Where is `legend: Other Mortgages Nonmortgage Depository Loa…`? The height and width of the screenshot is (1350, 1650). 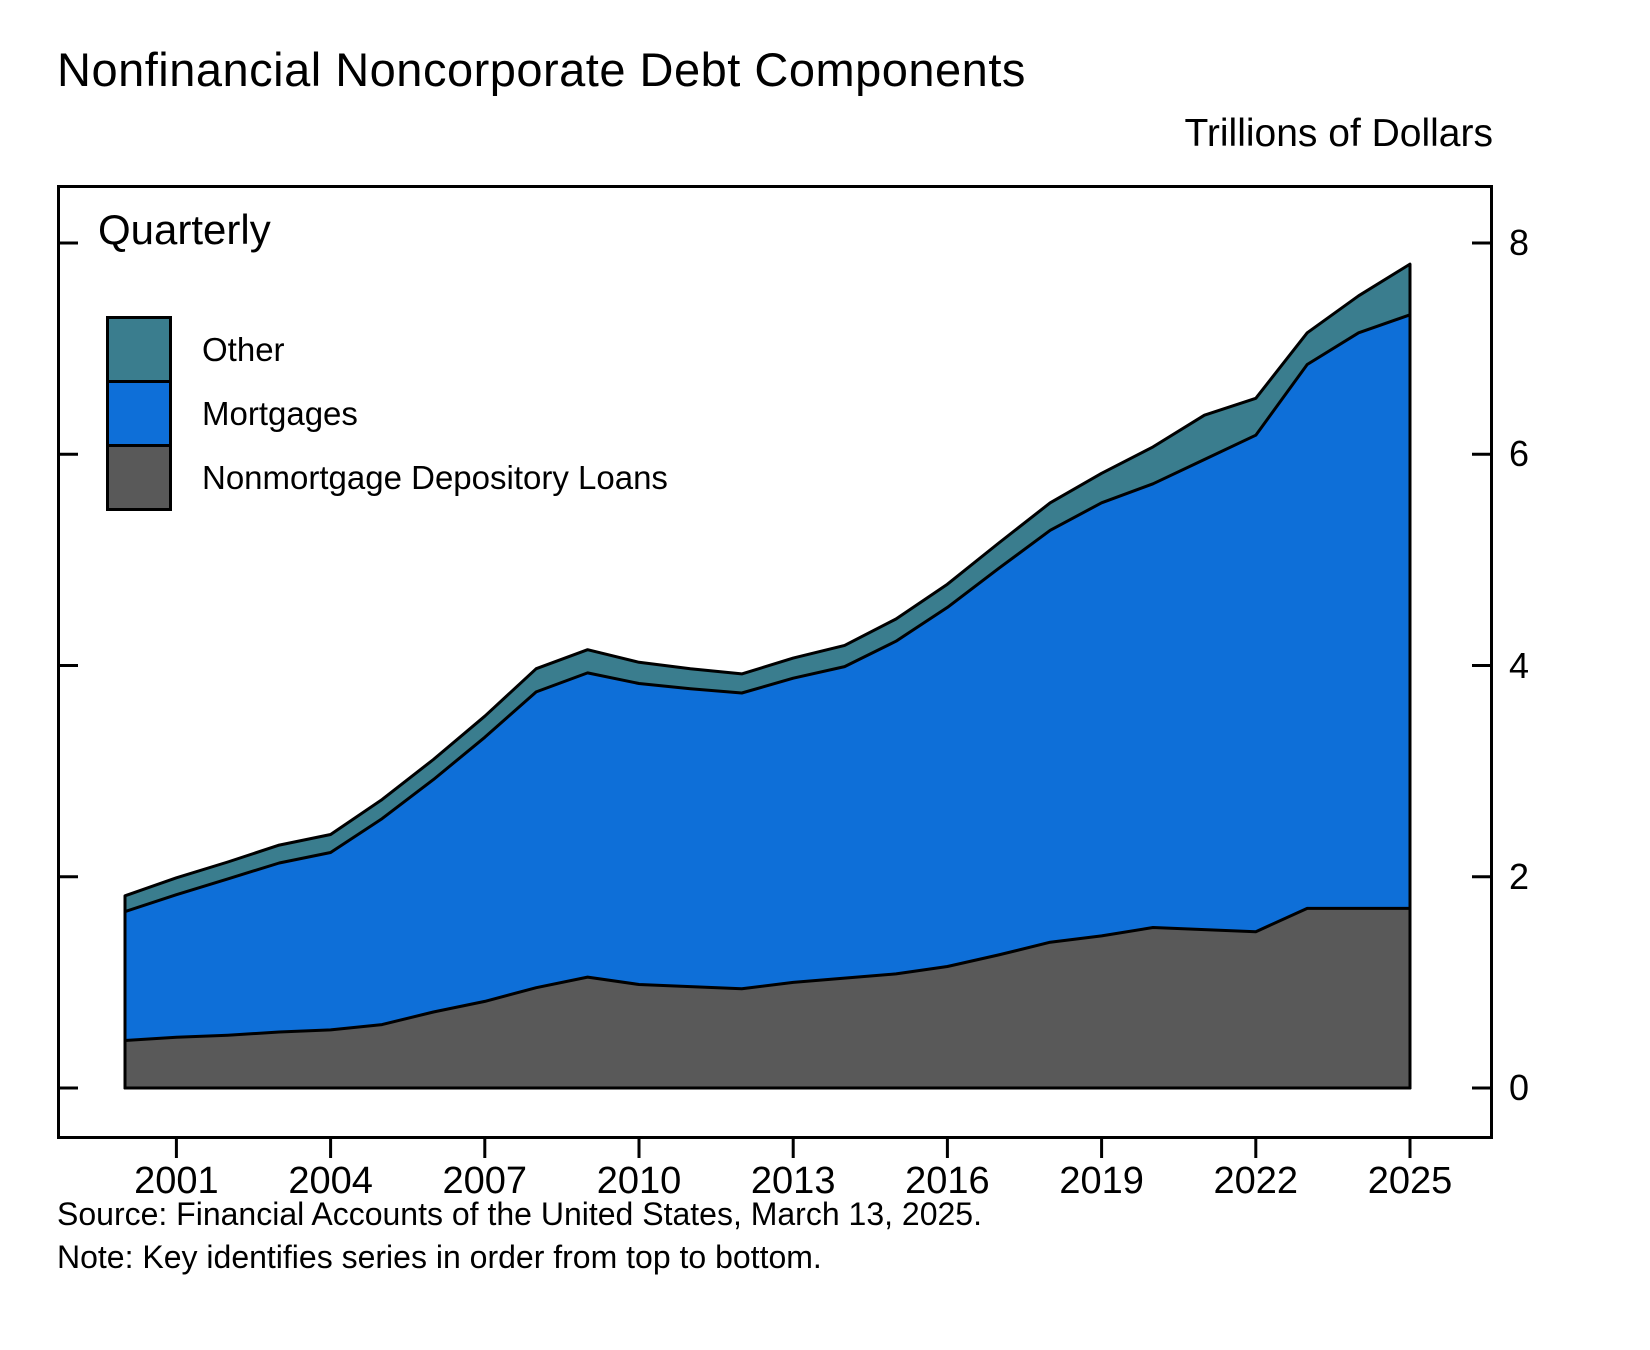 legend: Other Mortgages Nonmortgage Depository Loa… is located at coordinates (387, 413).